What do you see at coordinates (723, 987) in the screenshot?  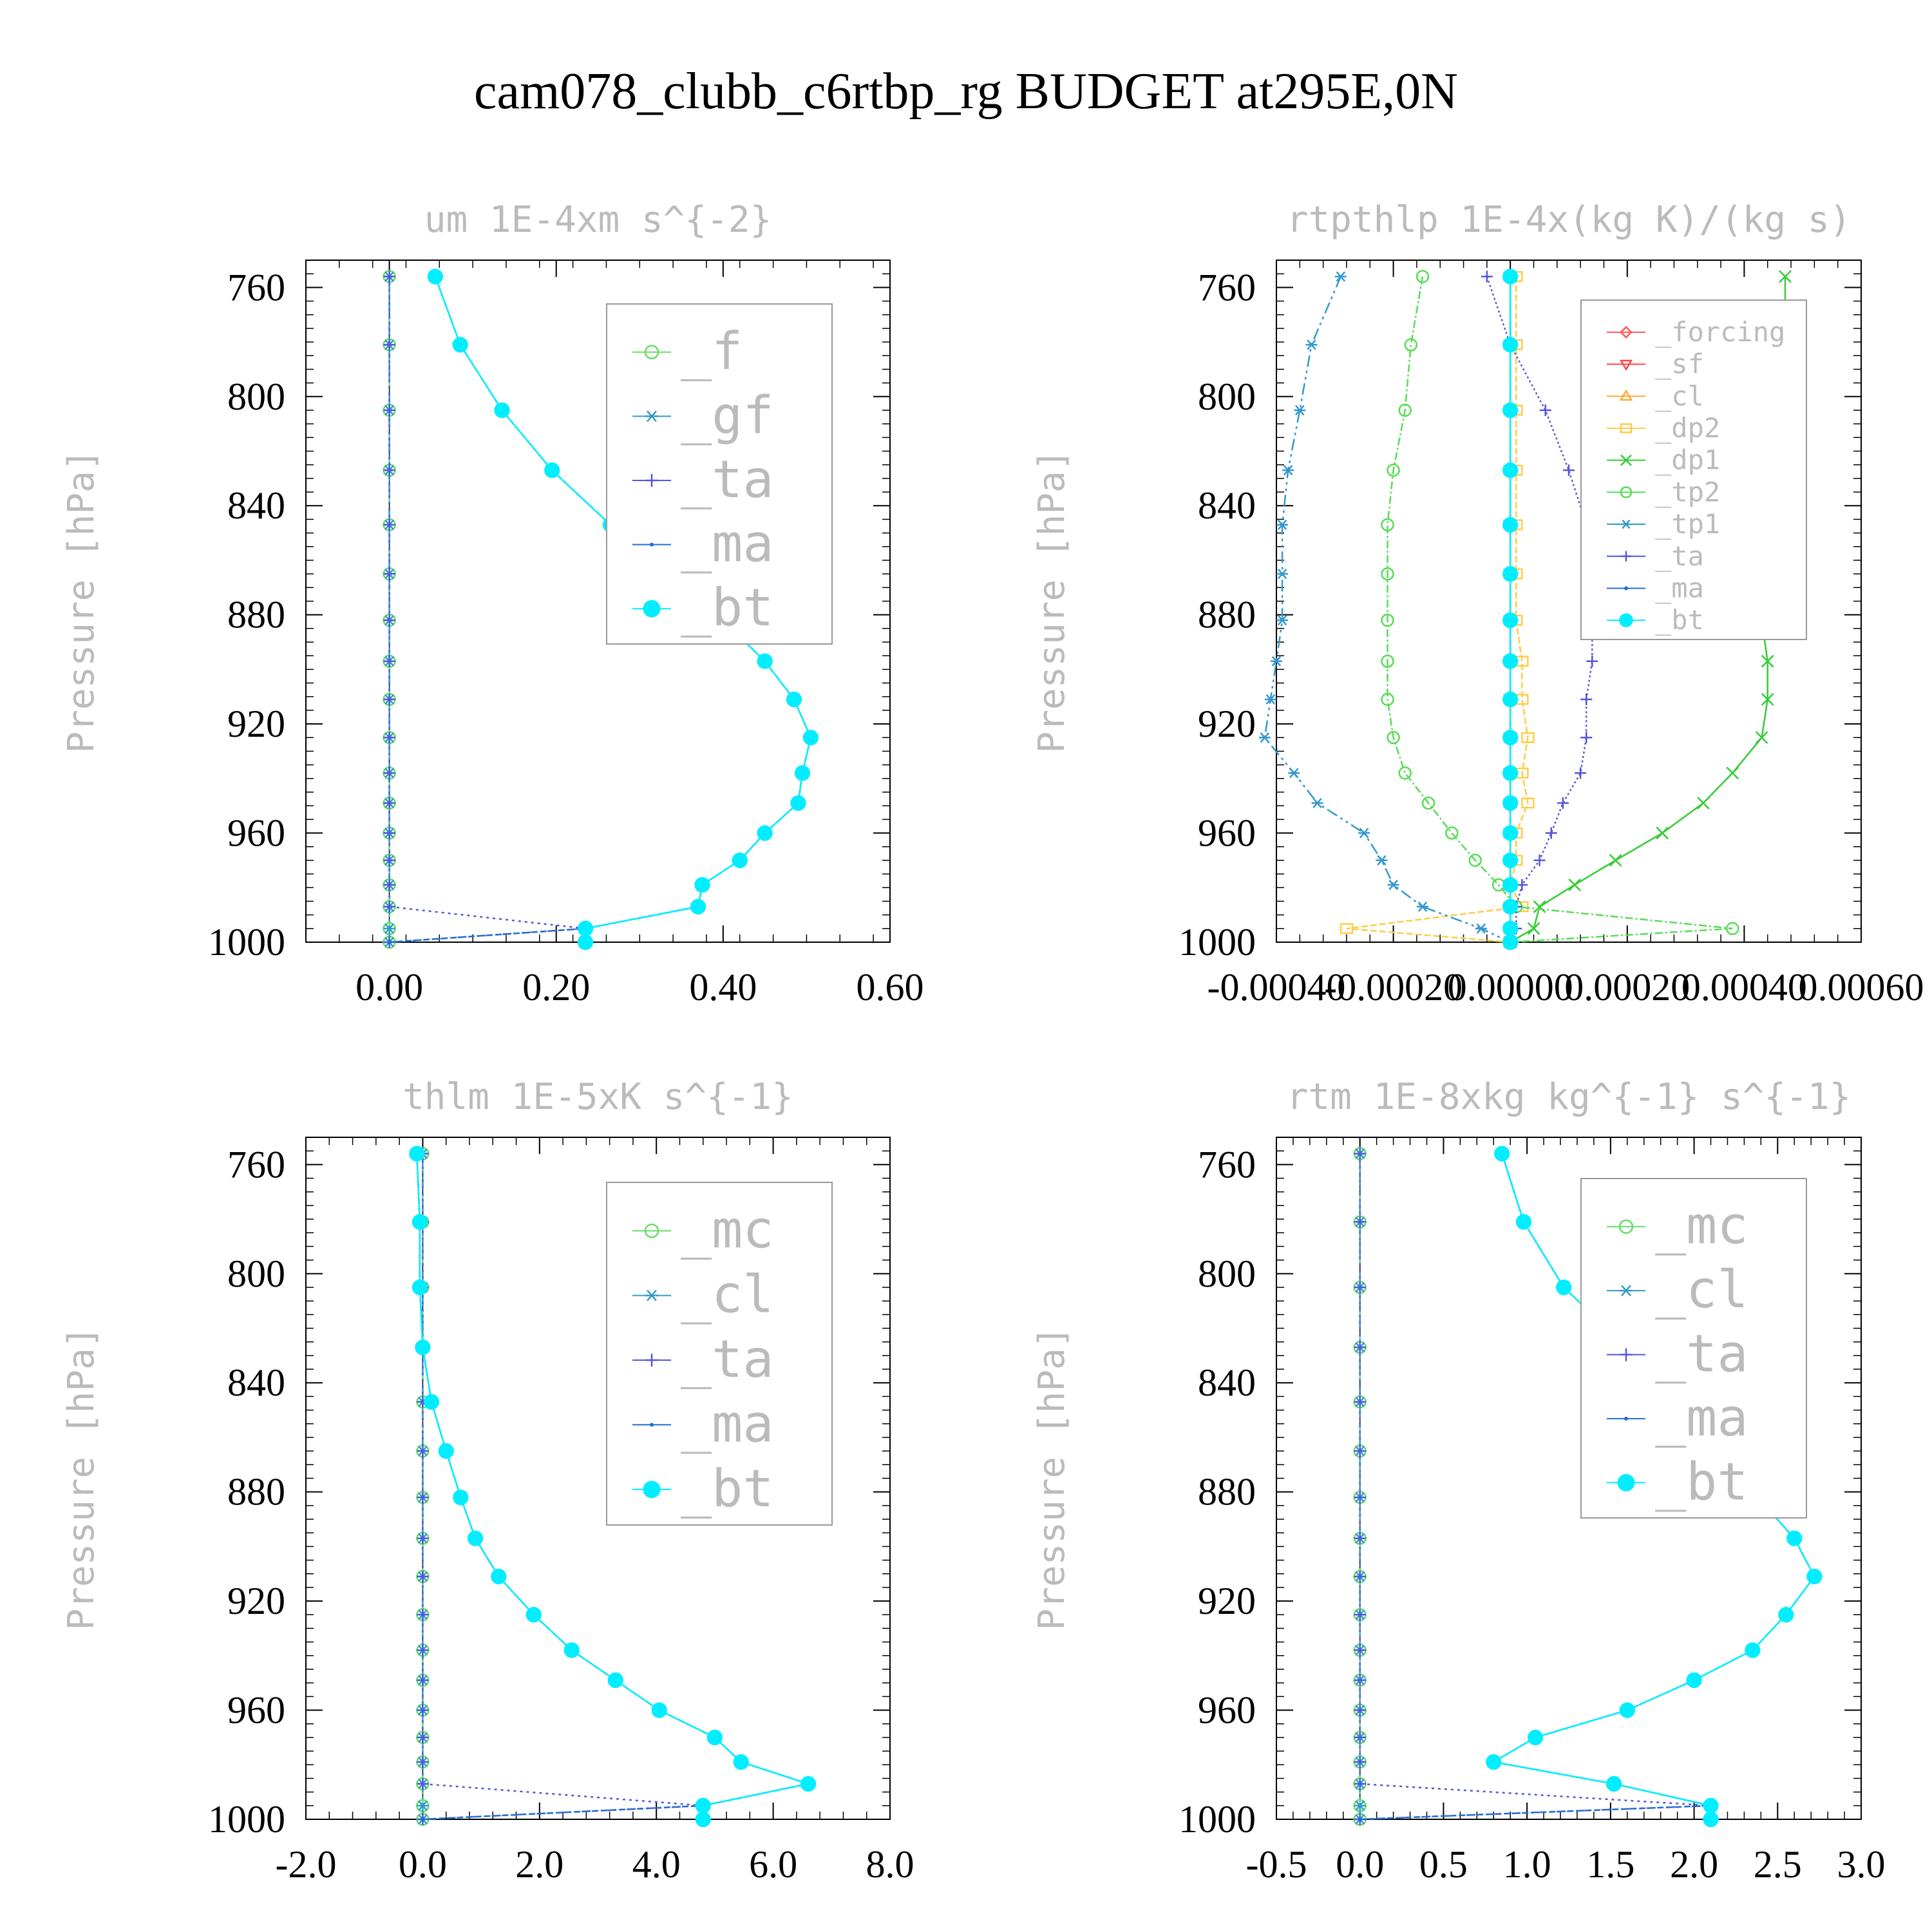 I see `x-tick-label: 0.40` at bounding box center [723, 987].